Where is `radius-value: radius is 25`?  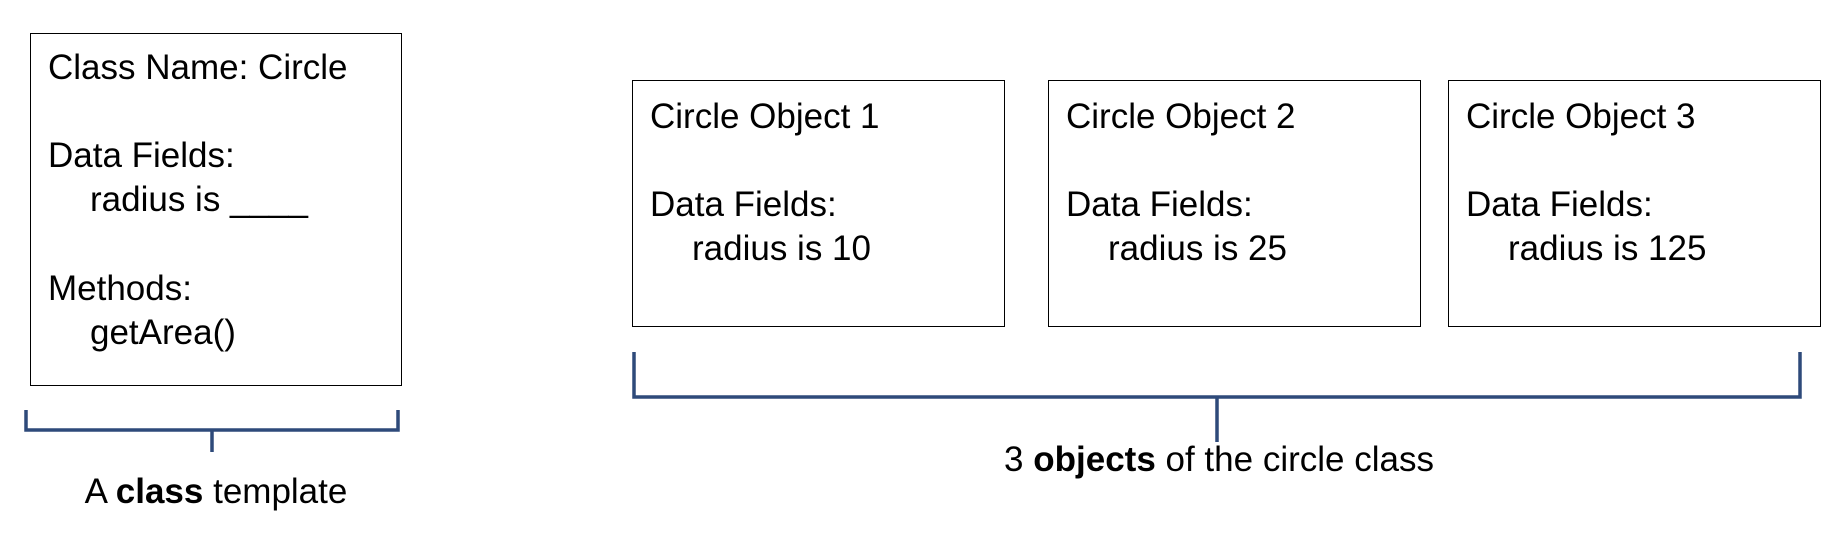
radius-value: radius is 25 is located at coordinates (1197, 248).